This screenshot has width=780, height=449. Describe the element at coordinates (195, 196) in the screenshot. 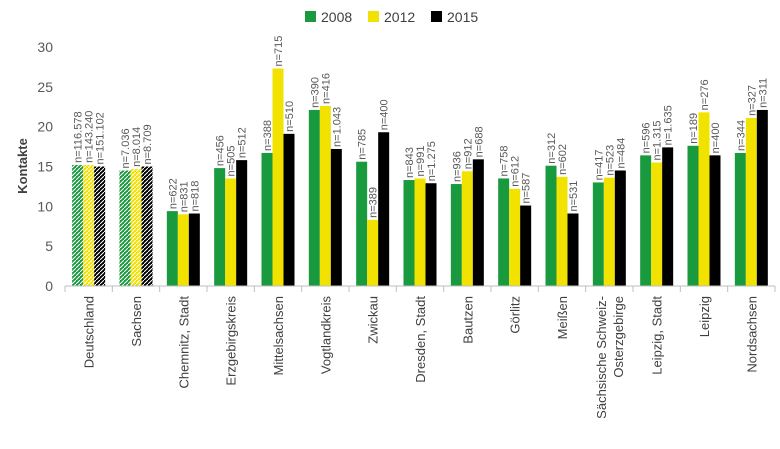

I see `data-label-chemnitz-stadt-2015: n=818` at that location.